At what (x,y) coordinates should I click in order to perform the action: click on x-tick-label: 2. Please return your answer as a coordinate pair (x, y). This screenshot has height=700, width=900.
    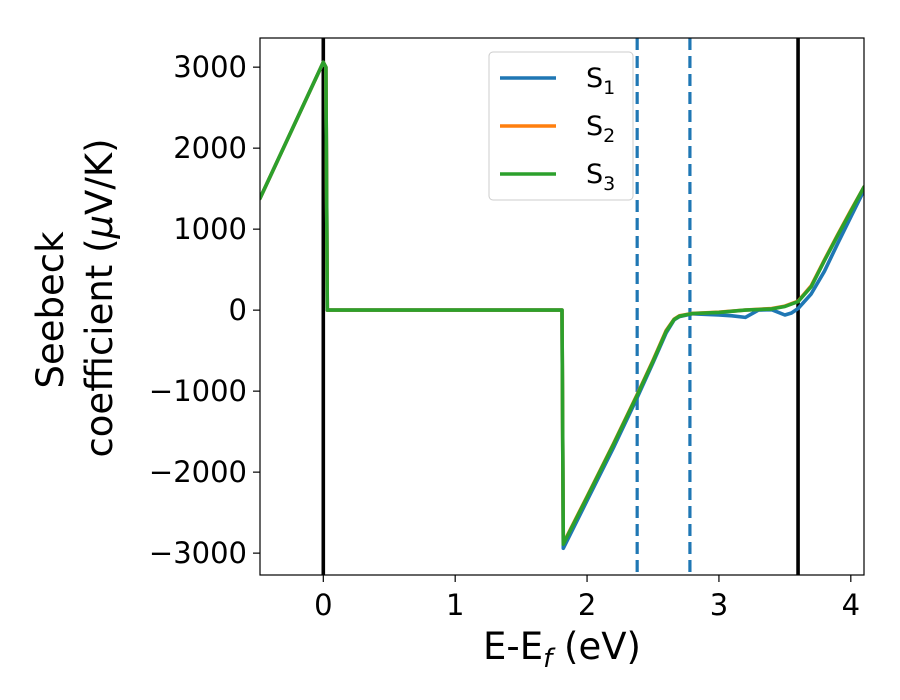
    Looking at the image, I should click on (587, 605).